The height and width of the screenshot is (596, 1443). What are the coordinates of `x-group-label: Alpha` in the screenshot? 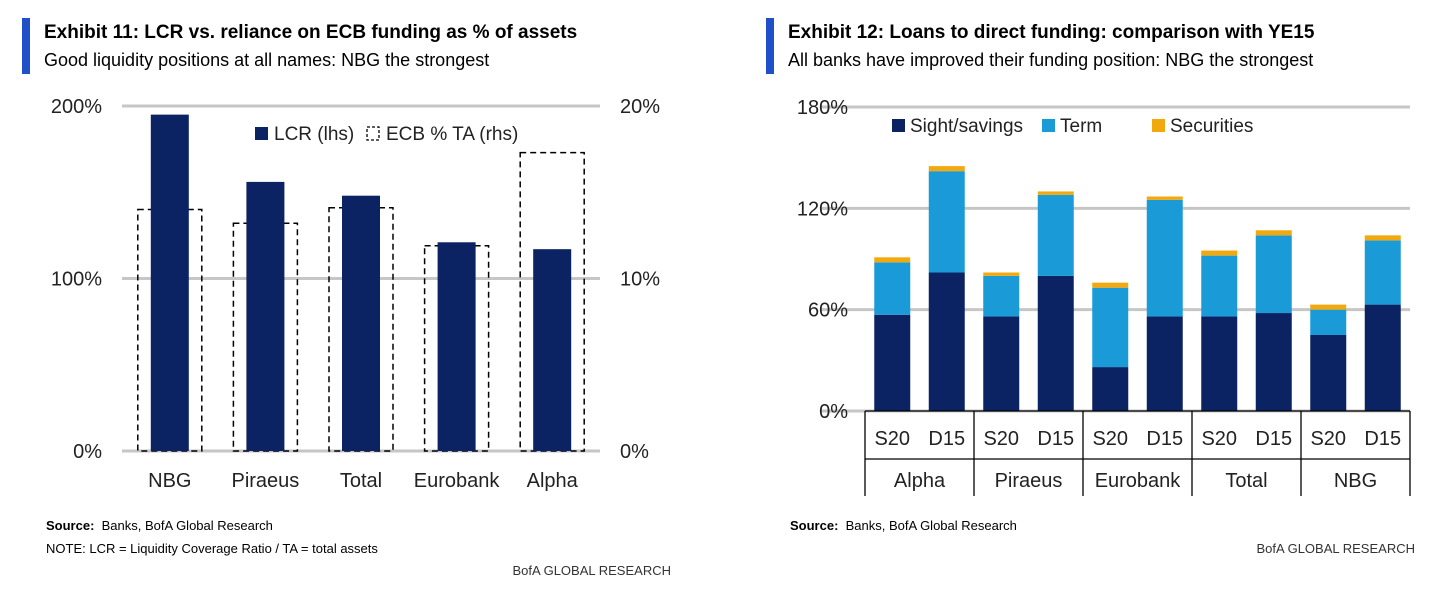 It's located at (920, 481).